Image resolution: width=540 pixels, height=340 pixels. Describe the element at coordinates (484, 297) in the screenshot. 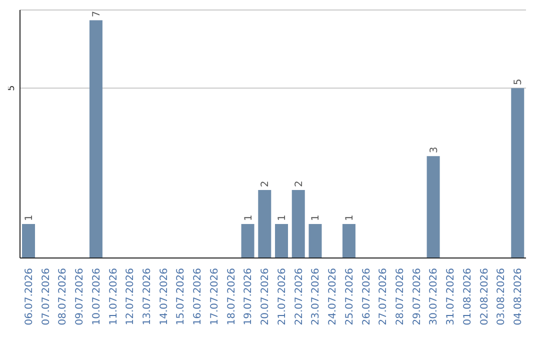

I see `x-tick-label: 02.08.2026` at that location.